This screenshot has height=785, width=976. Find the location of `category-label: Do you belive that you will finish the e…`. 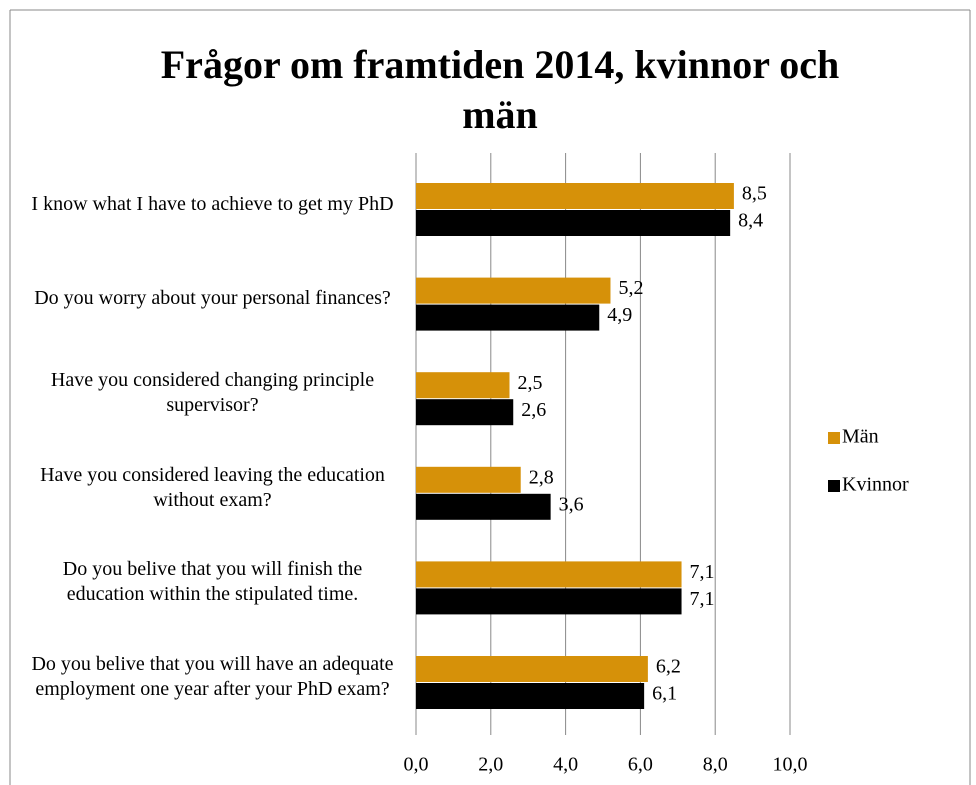

category-label: Do you belive that you will finish the e… is located at coordinates (212, 582).